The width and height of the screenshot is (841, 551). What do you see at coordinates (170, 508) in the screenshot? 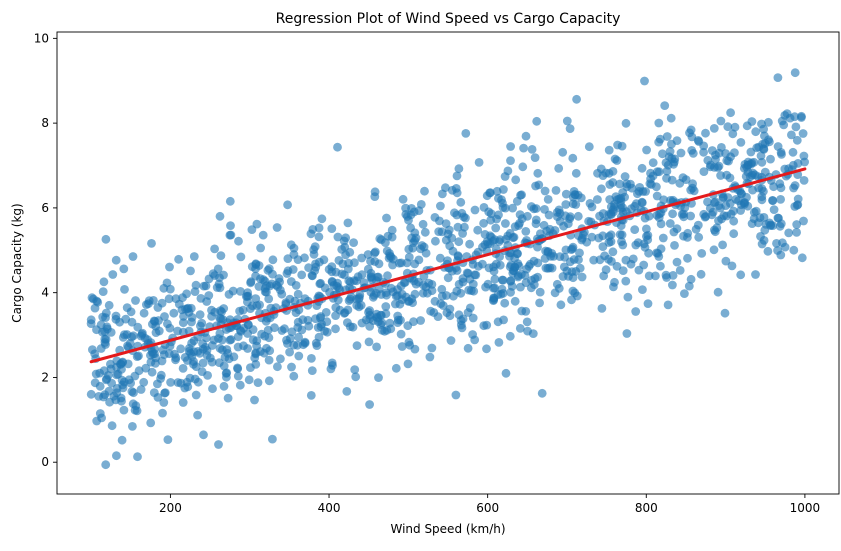
I see `x-tick-label: 200` at bounding box center [170, 508].